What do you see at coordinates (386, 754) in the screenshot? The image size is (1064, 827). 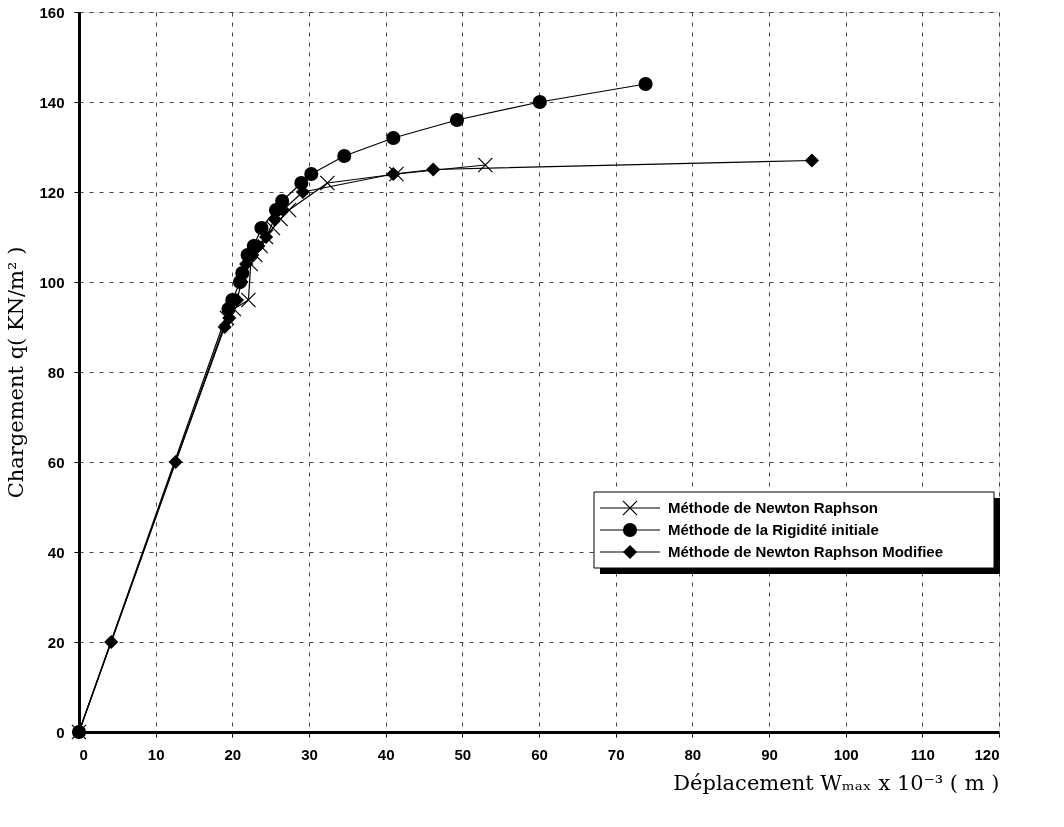 I see `x-tick-label: 40` at bounding box center [386, 754].